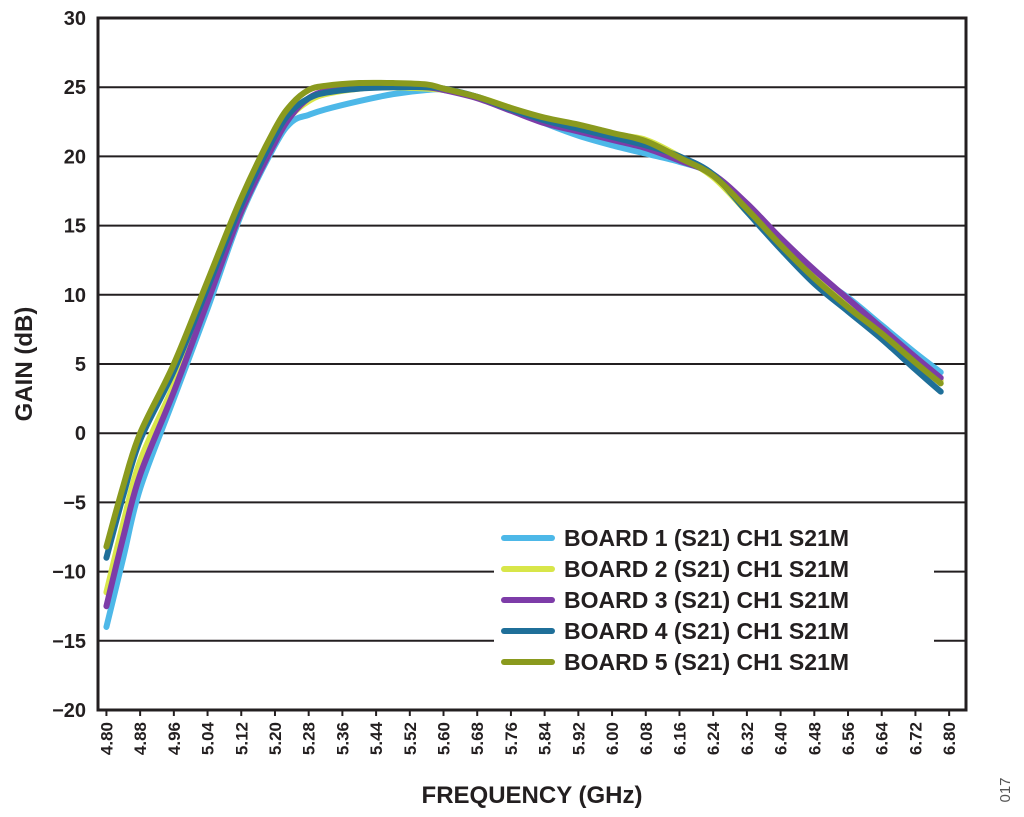 The height and width of the screenshot is (817, 1024). Describe the element at coordinates (915, 738) in the screenshot. I see `x-tick-label: 6.72` at that location.